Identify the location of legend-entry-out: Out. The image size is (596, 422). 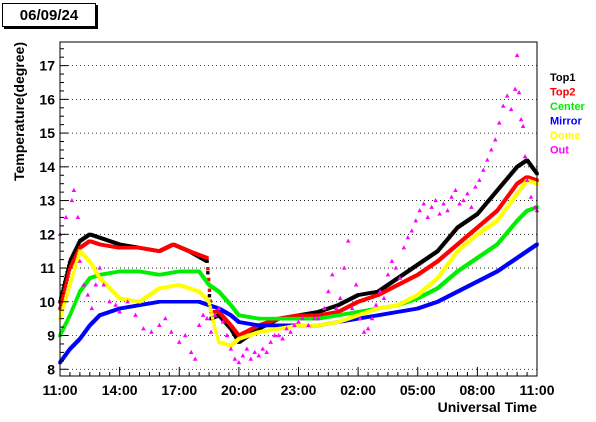
(559, 151).